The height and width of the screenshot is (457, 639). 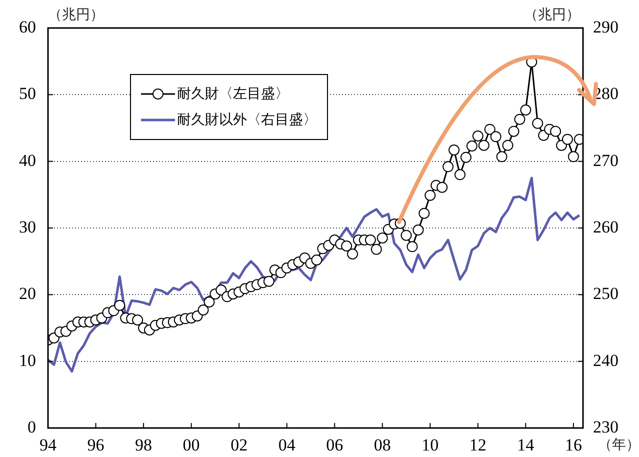 What do you see at coordinates (552, 15) in the screenshot?
I see `y2-axis-title: （兆円）` at bounding box center [552, 15].